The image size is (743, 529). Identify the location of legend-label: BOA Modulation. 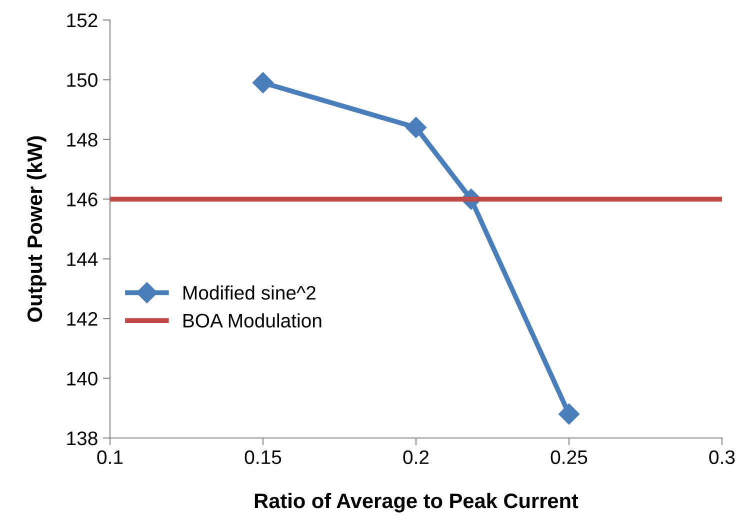
(253, 320).